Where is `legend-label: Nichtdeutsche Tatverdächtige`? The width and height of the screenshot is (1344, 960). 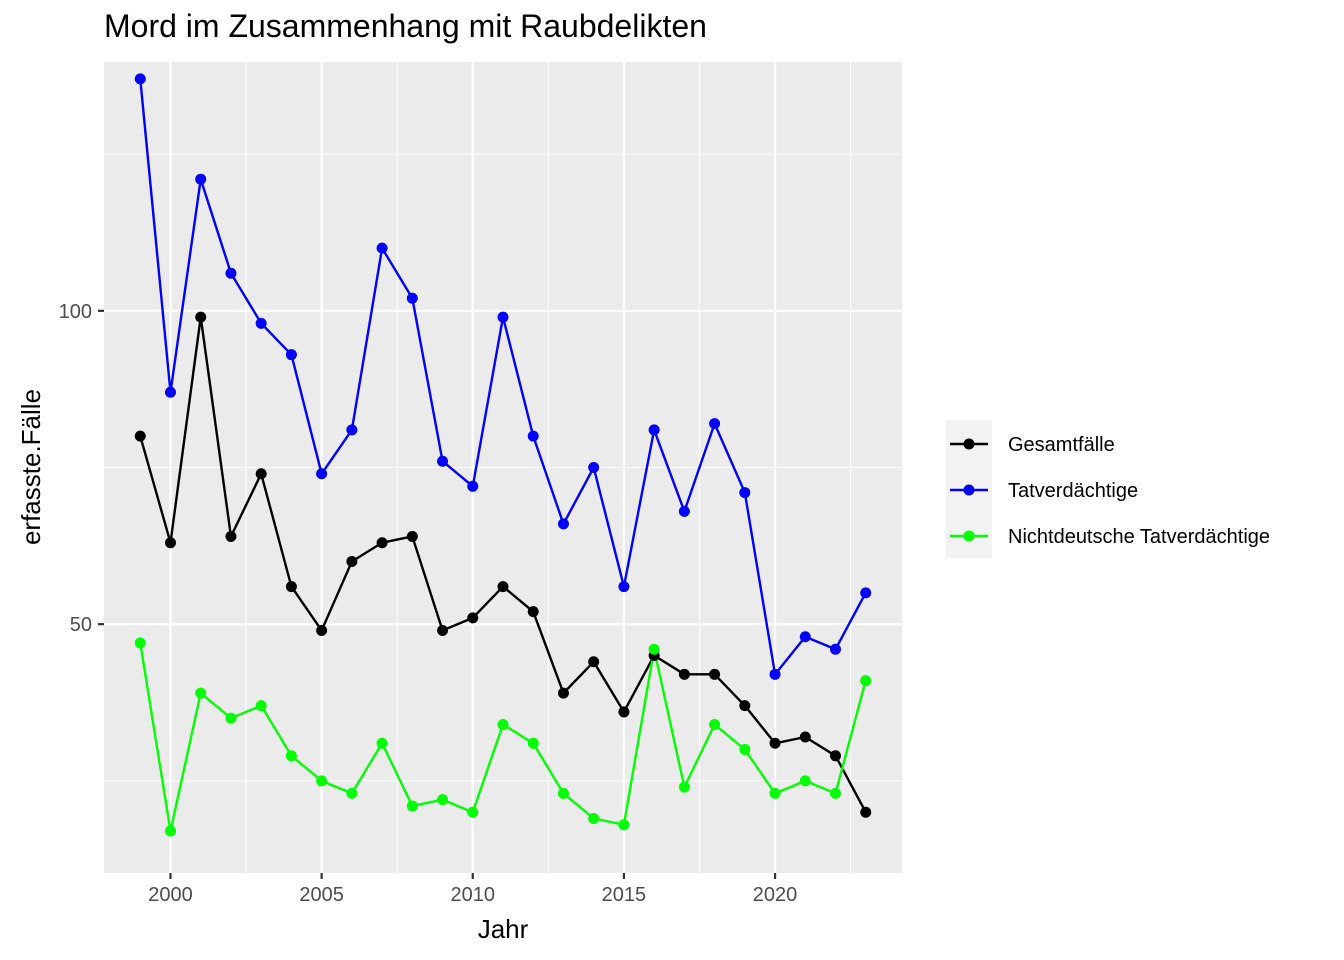
legend-label: Nichtdeutsche Tatverdächtige is located at coordinates (1139, 537).